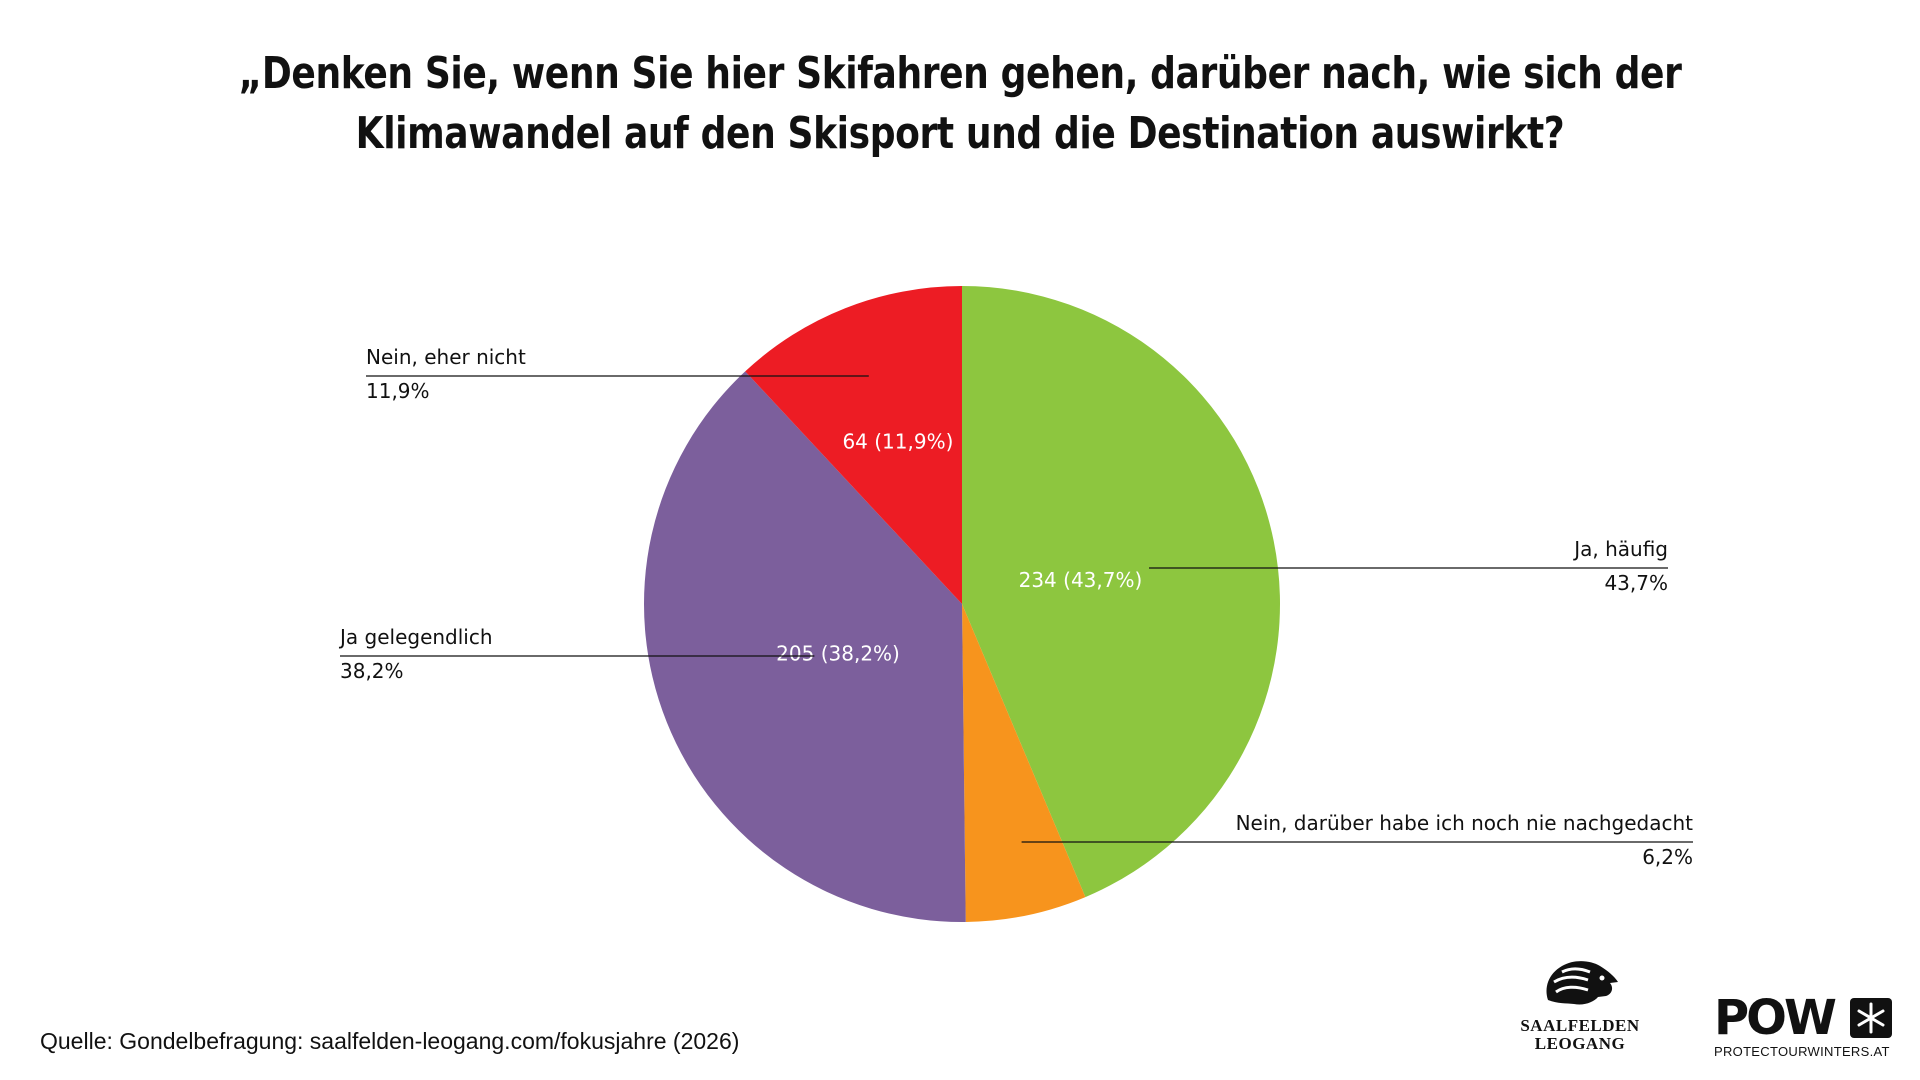  Describe the element at coordinates (1620, 549) in the screenshot. I see `legend-label-ja-haufig: Ja, häufig` at that location.